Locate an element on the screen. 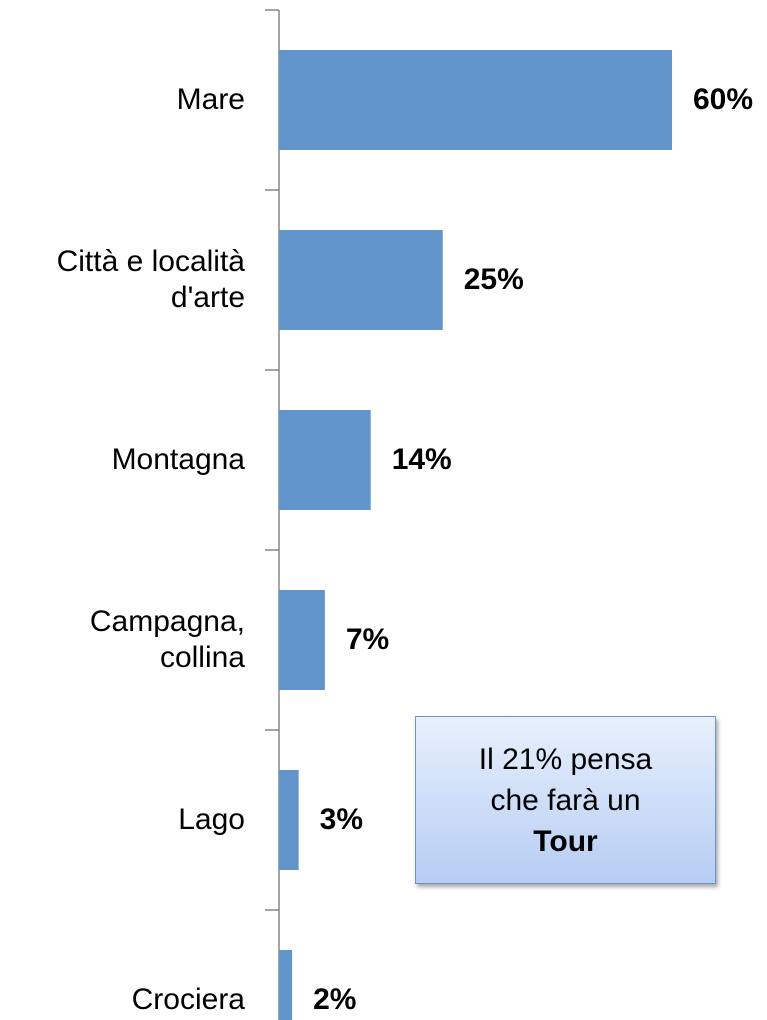 The height and width of the screenshot is (1020, 767). category-label: Crociera is located at coordinates (188, 999).